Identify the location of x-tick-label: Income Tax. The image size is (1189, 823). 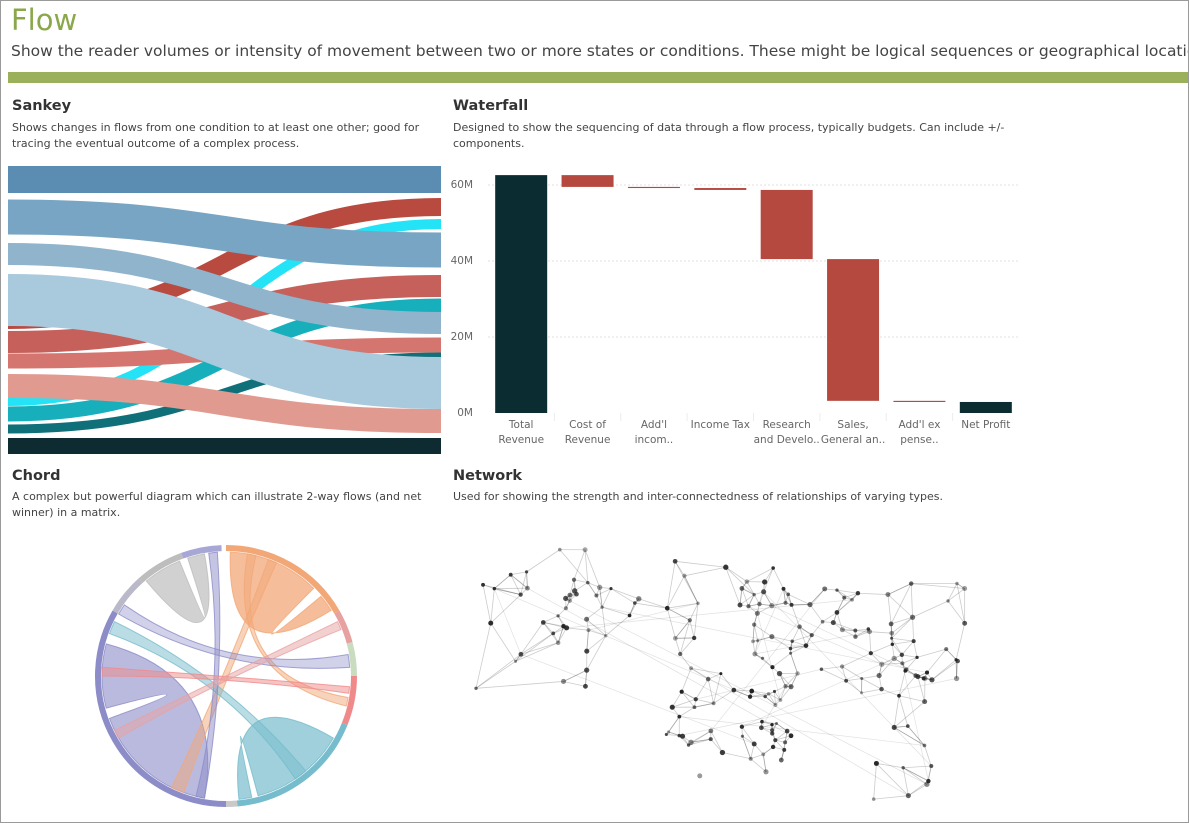
(720, 425).